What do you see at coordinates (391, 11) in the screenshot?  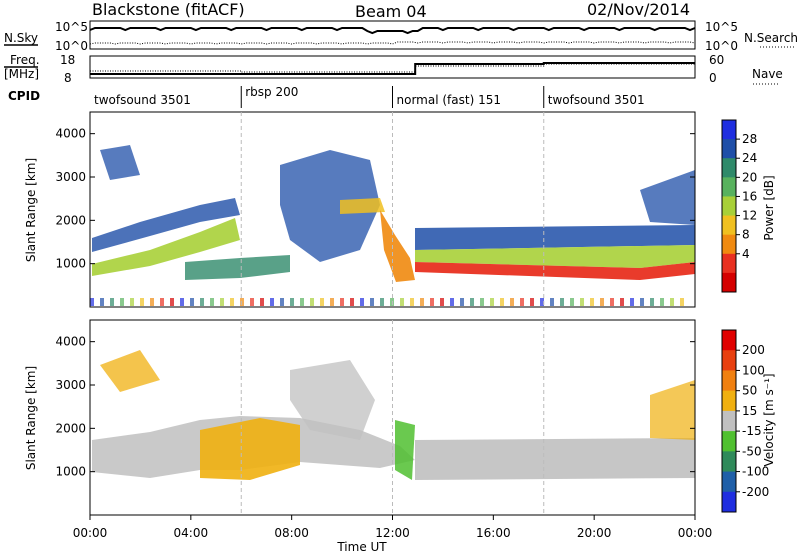 I see `beam-title: Beam 04` at bounding box center [391, 11].